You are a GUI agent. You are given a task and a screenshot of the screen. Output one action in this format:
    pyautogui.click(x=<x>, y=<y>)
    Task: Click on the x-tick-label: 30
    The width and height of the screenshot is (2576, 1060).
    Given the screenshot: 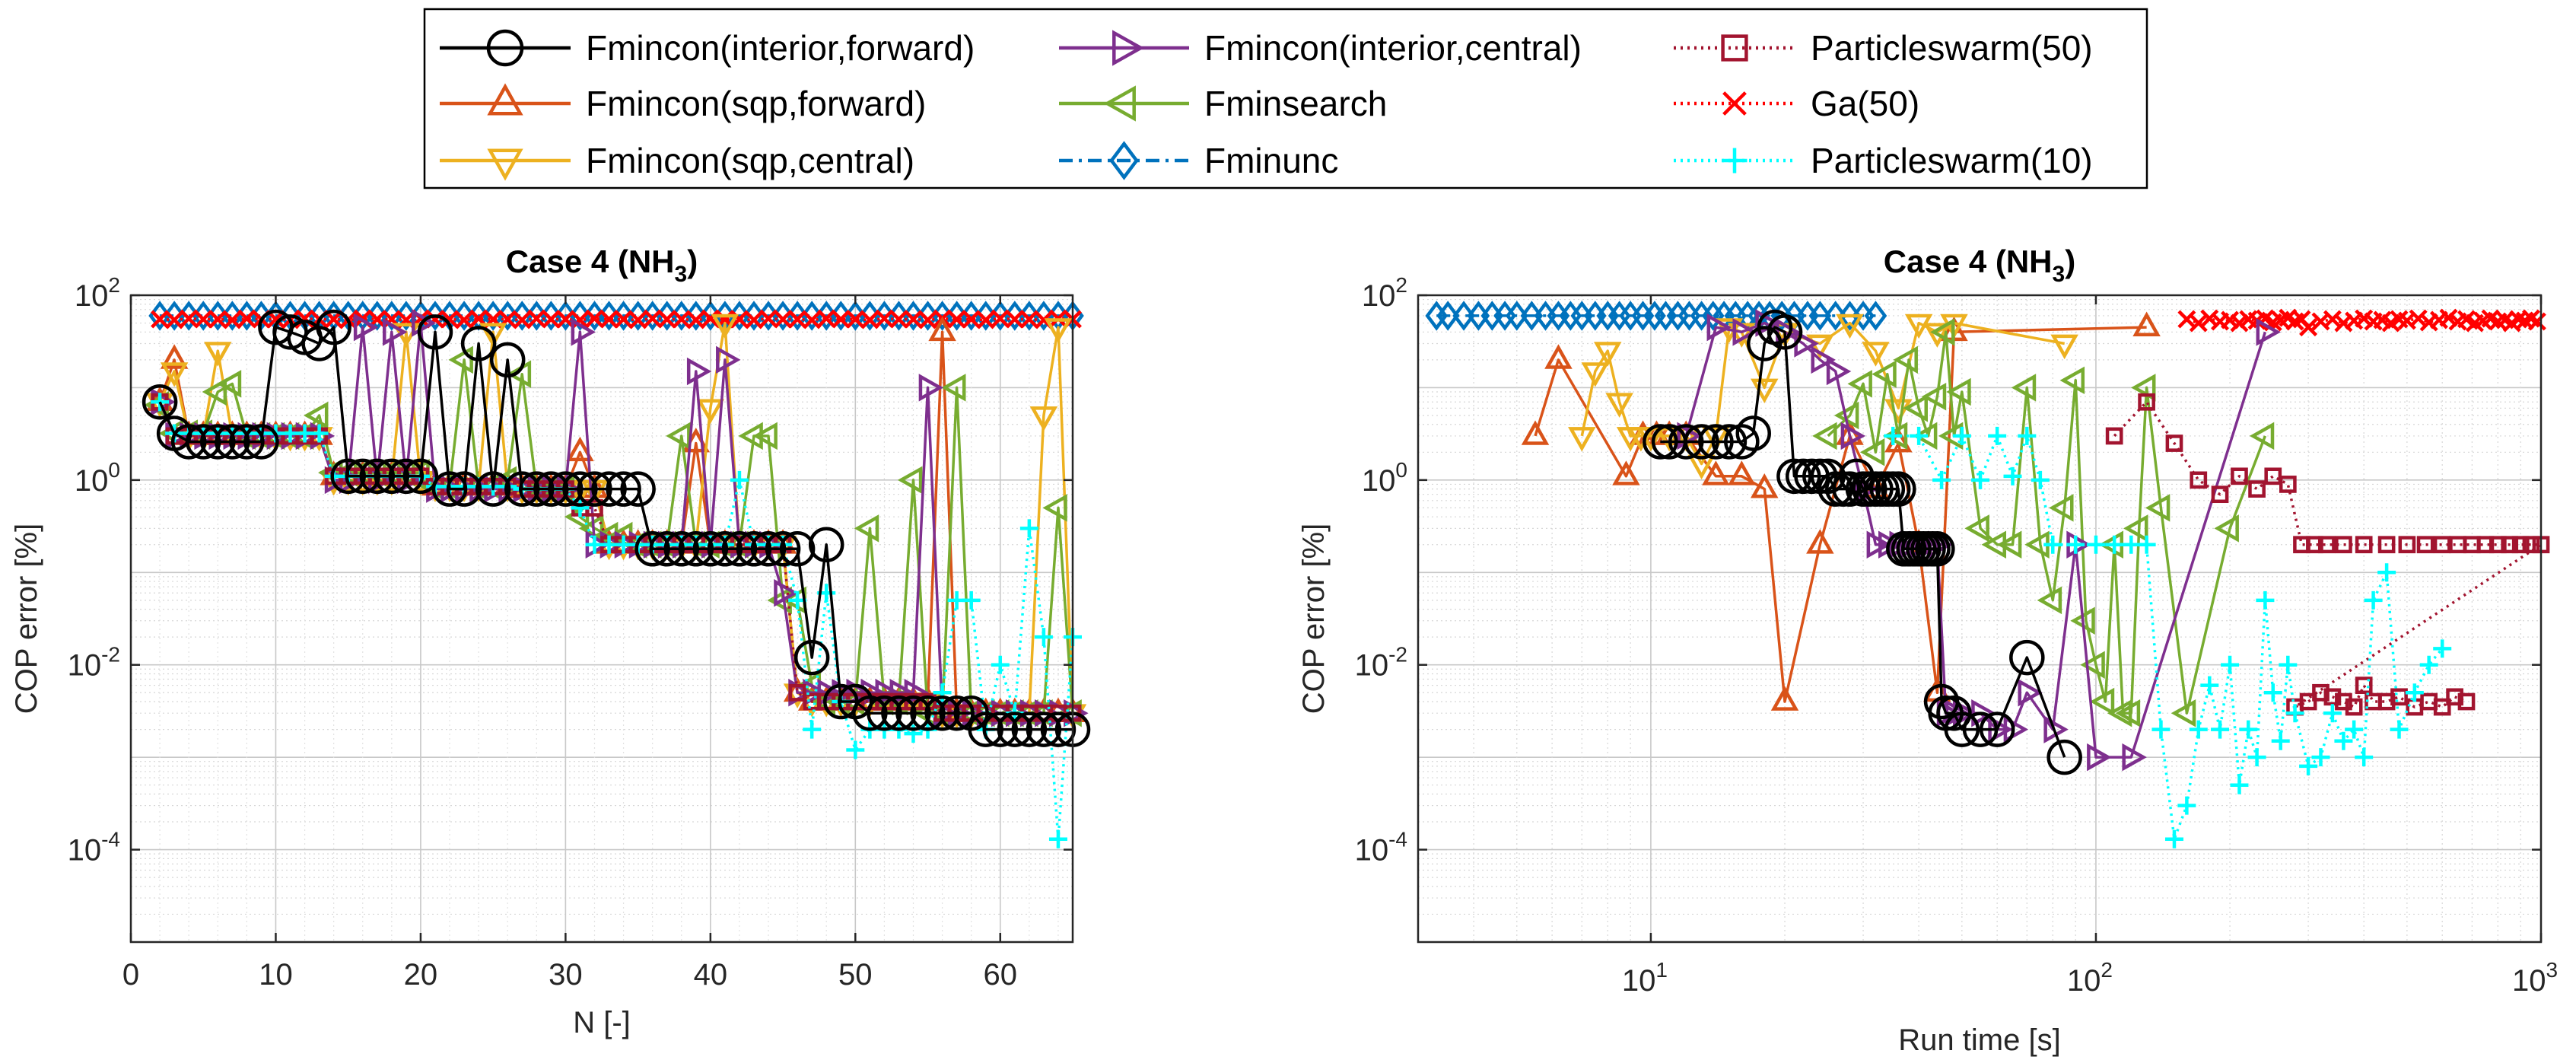 What is the action you would take?
    pyautogui.click(x=566, y=975)
    